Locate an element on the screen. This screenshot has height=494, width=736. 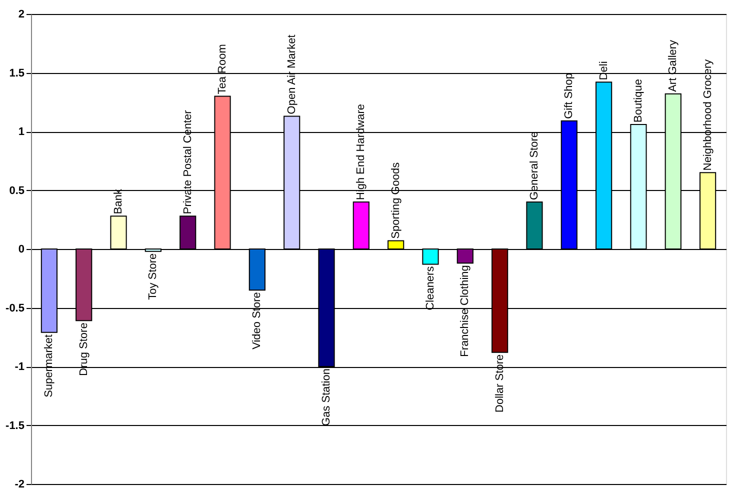
y-tick-label: 1 is located at coordinates (21, 132).